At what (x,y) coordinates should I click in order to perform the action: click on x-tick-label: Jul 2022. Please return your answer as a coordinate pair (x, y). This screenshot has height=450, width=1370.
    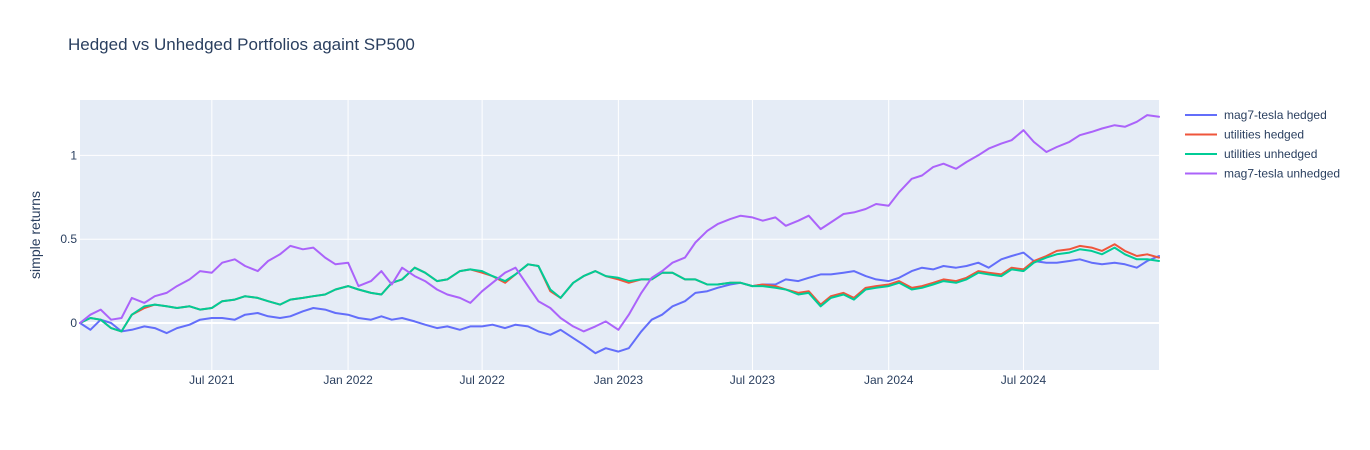
    Looking at the image, I should click on (482, 380).